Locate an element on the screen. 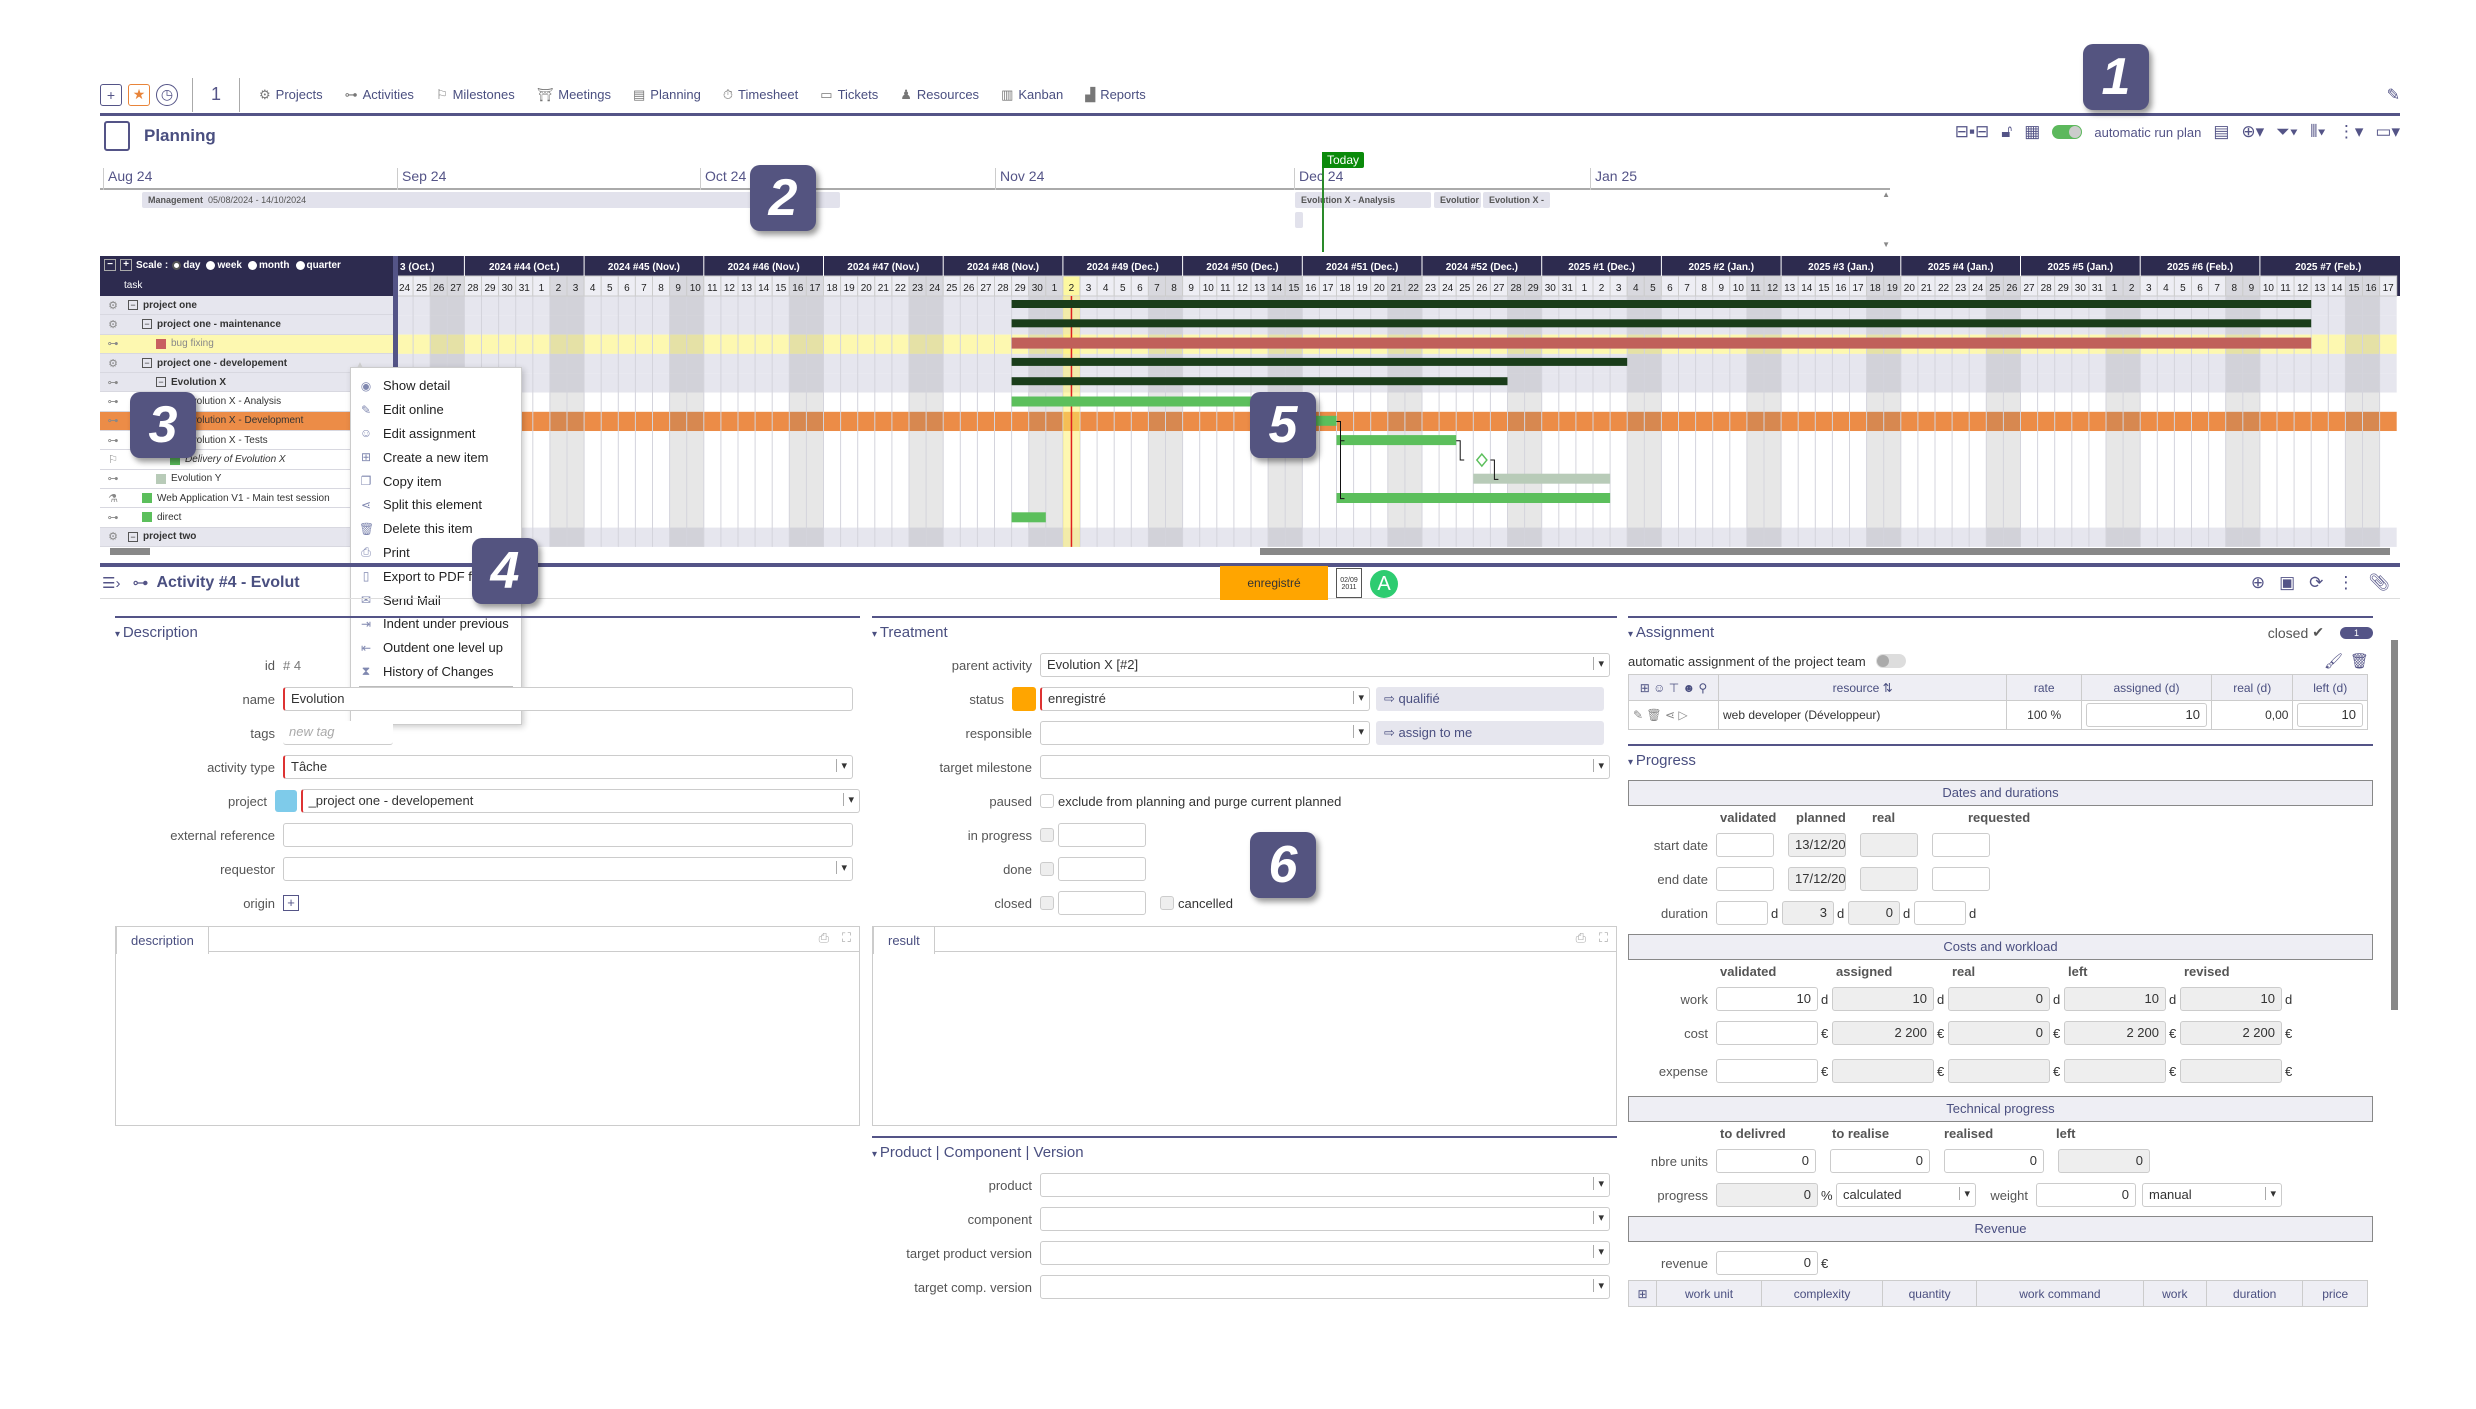  project-select: _project one - developement is located at coordinates (580, 801).